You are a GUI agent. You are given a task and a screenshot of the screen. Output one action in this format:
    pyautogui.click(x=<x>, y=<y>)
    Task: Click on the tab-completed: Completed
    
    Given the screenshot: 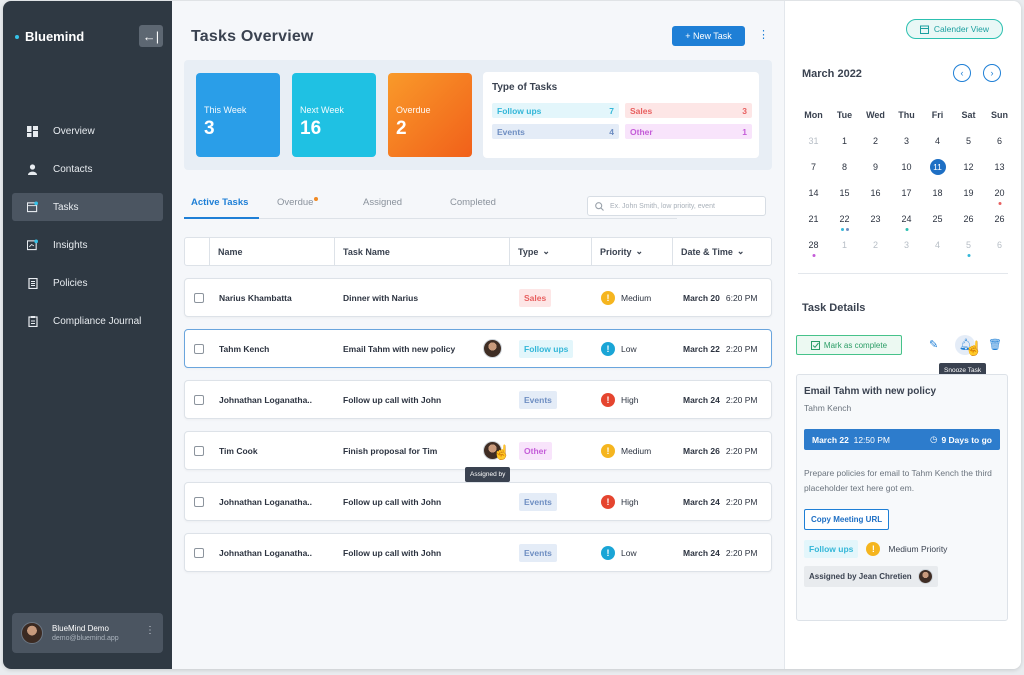 What is the action you would take?
    pyautogui.click(x=473, y=202)
    